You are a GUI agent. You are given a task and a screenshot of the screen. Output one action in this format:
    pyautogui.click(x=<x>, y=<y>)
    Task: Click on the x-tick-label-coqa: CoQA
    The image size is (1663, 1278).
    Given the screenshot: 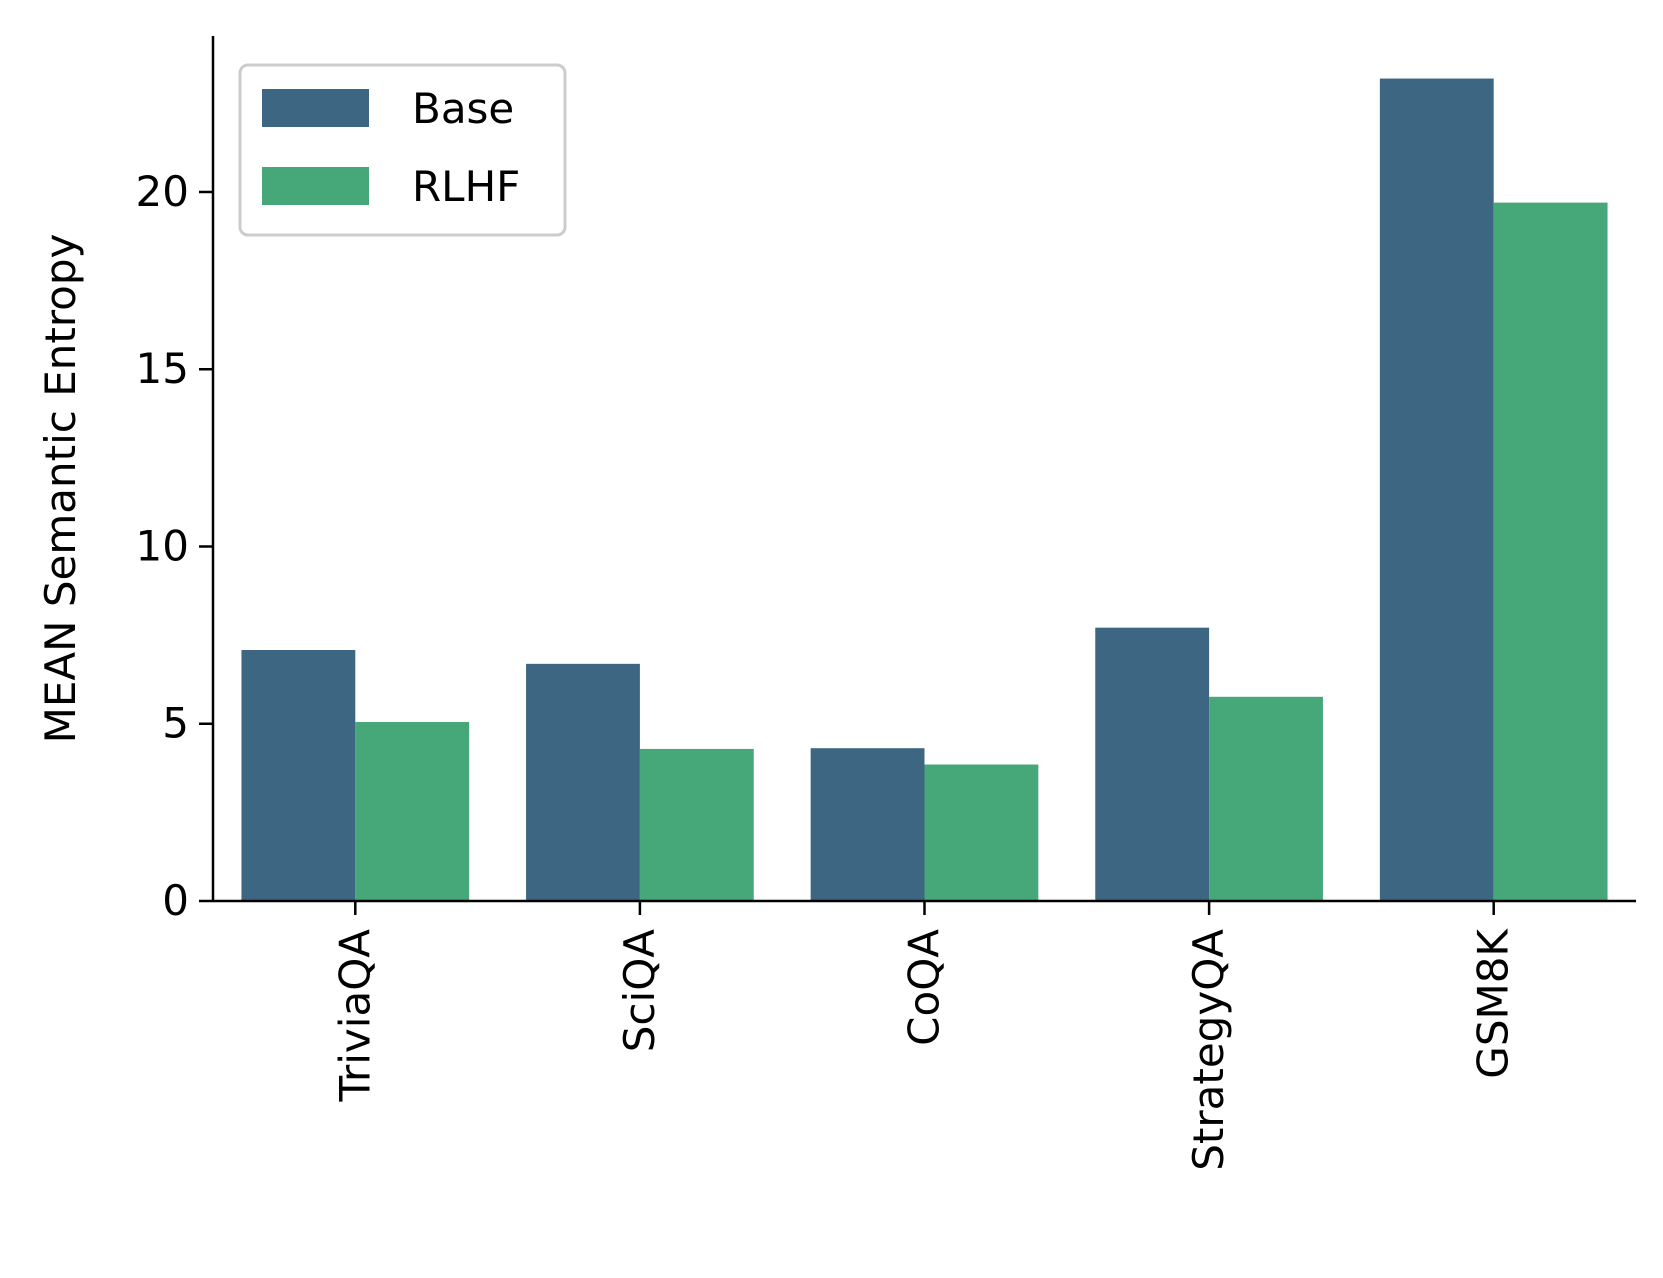 What is the action you would take?
    pyautogui.click(x=924, y=987)
    